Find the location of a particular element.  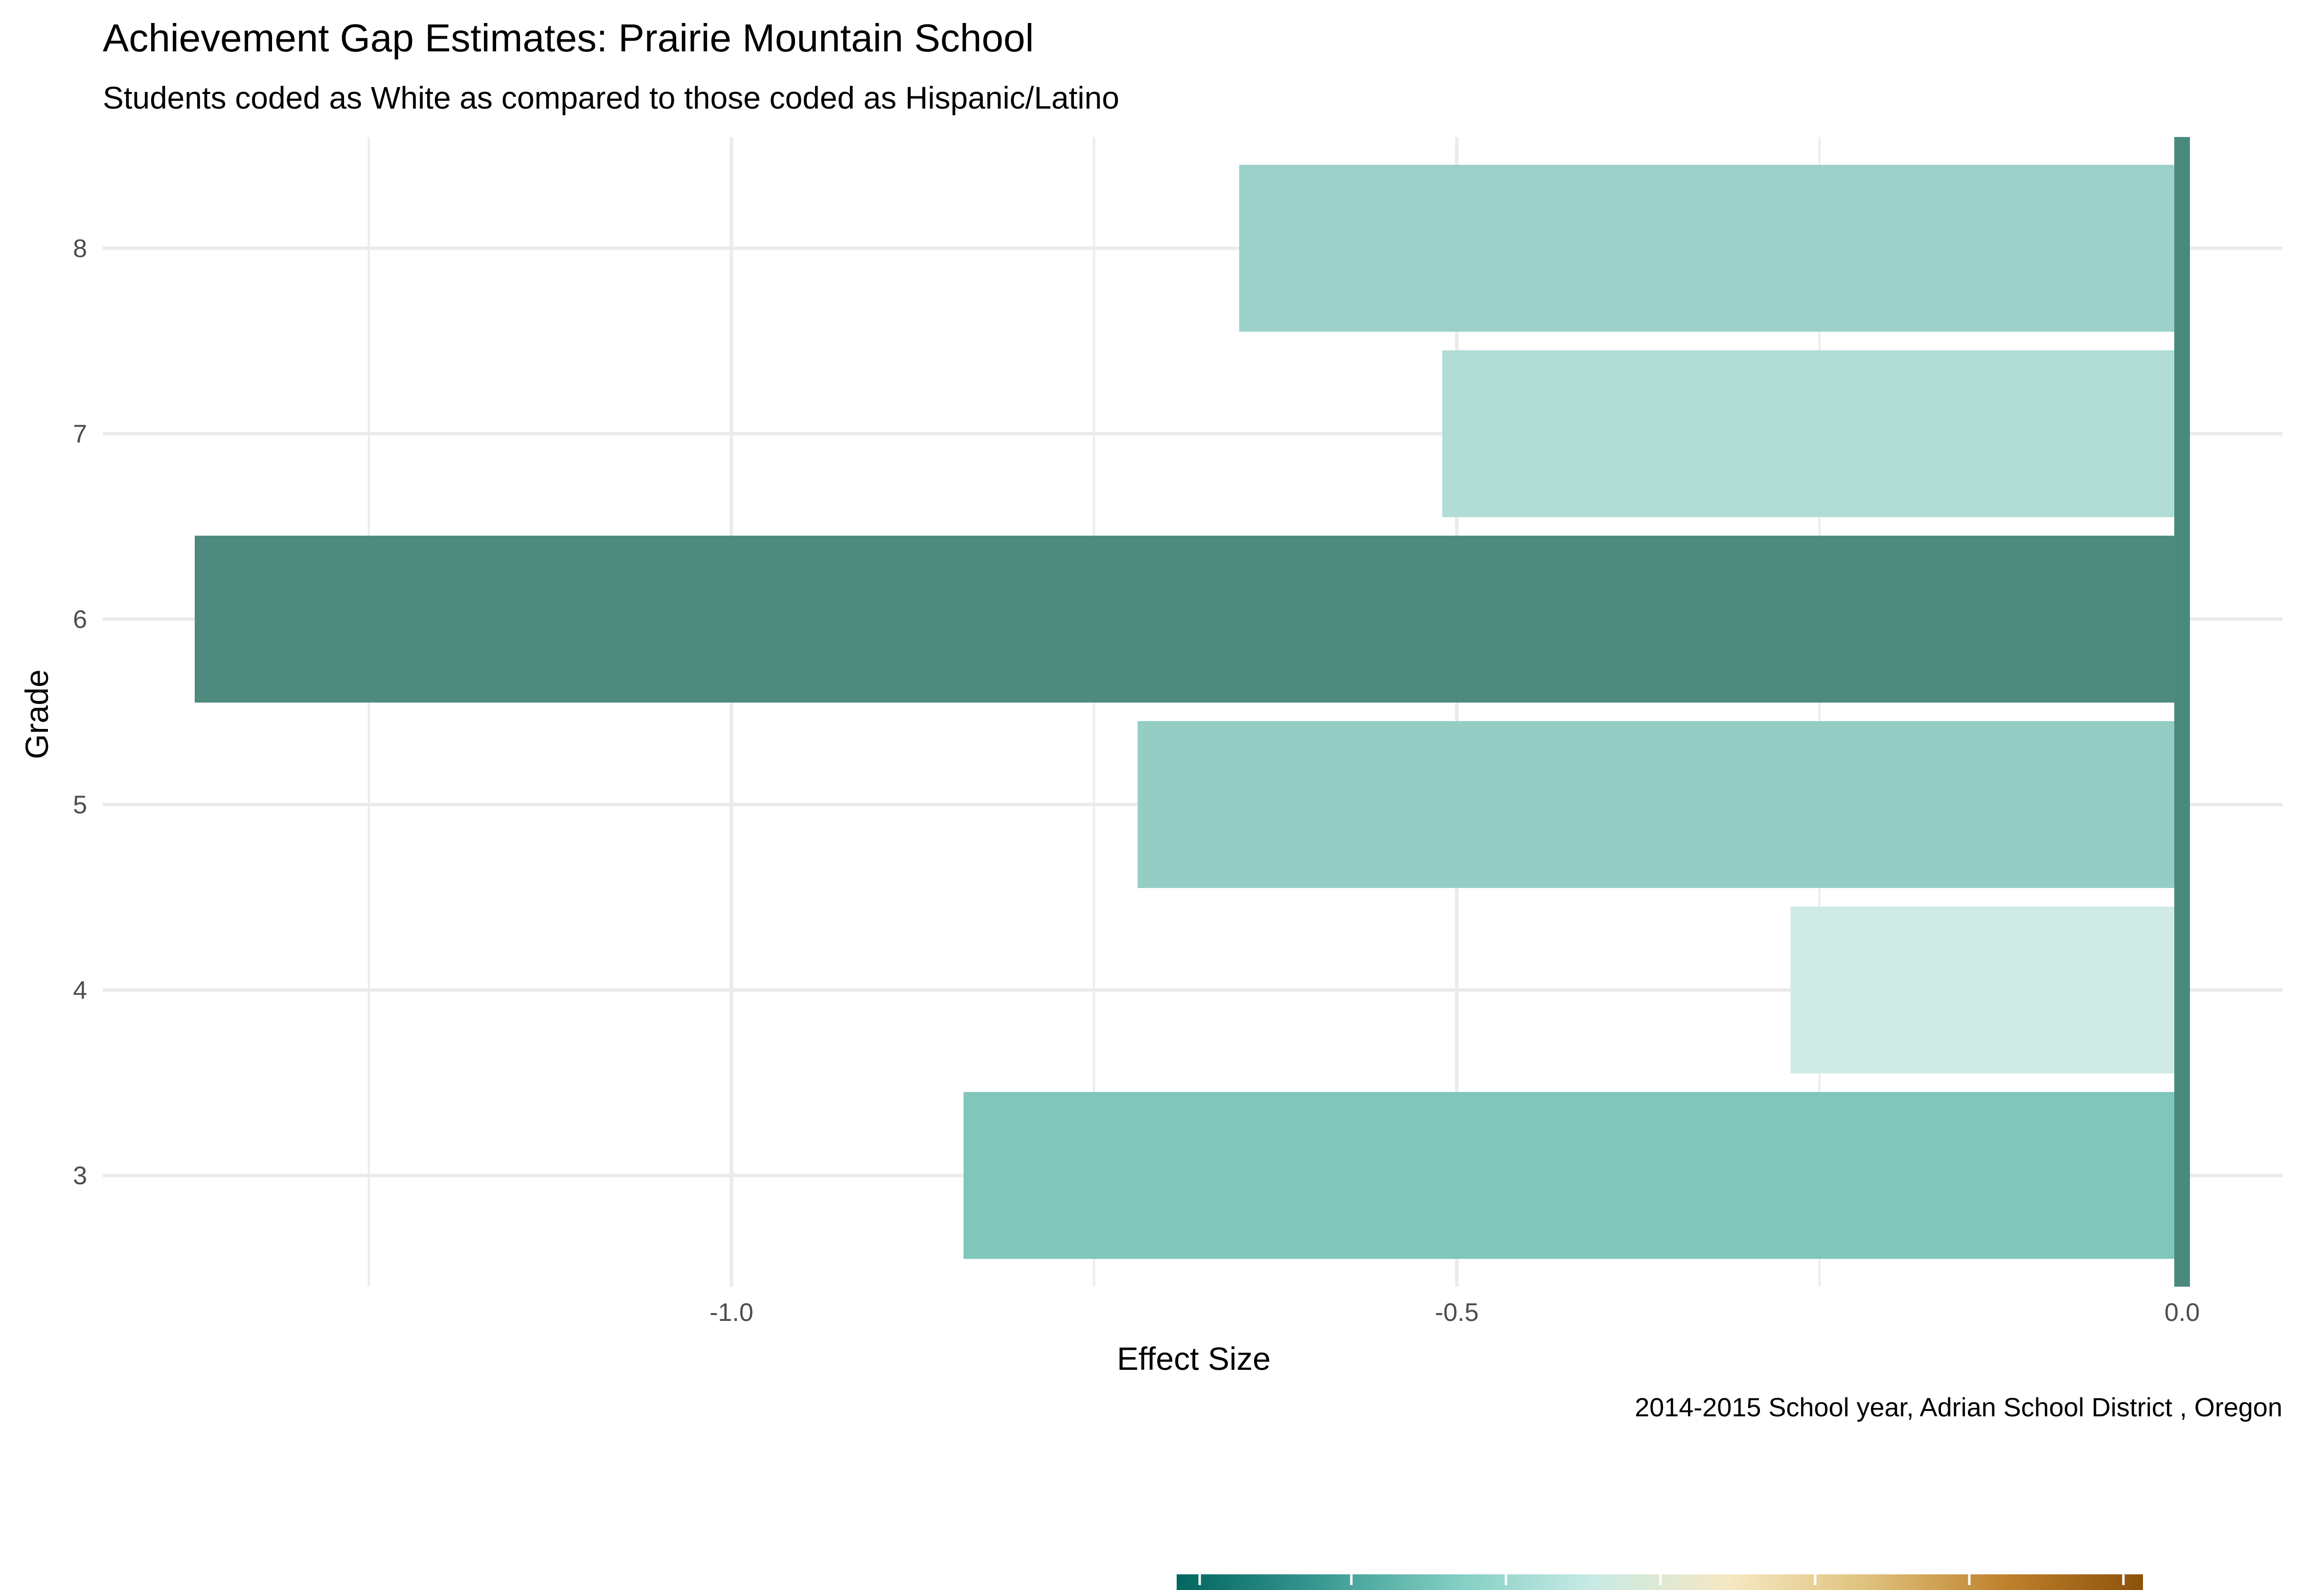

y-tick-label: 6 is located at coordinates (80, 620).